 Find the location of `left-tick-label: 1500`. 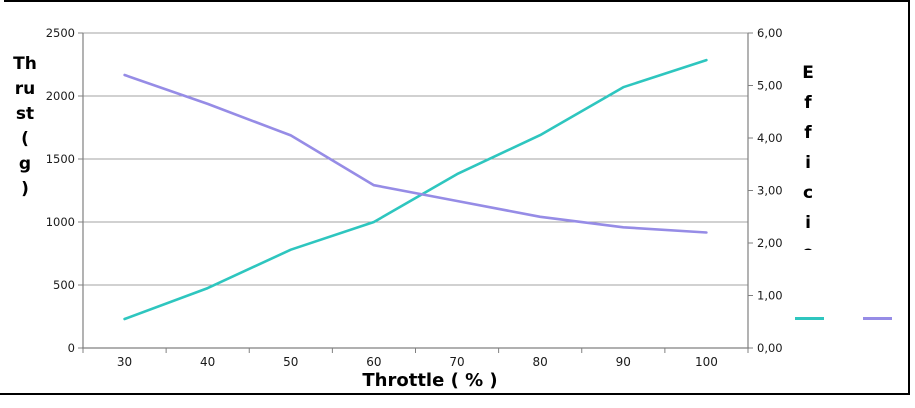

left-tick-label: 1500 is located at coordinates (60, 159).